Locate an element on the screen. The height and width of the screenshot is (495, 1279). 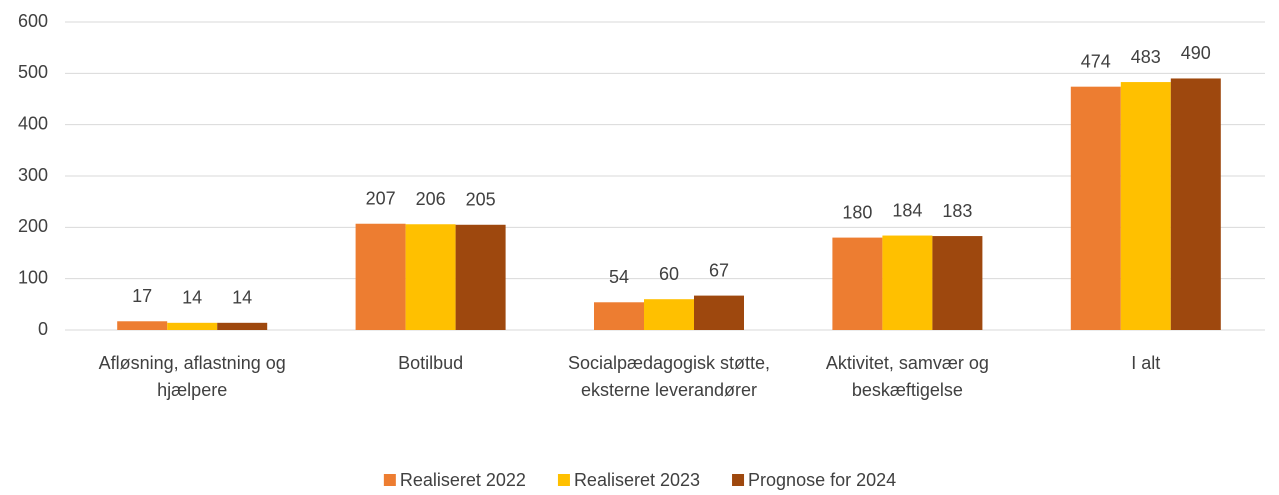
x-tick-label: Botilbud is located at coordinates (430, 363).